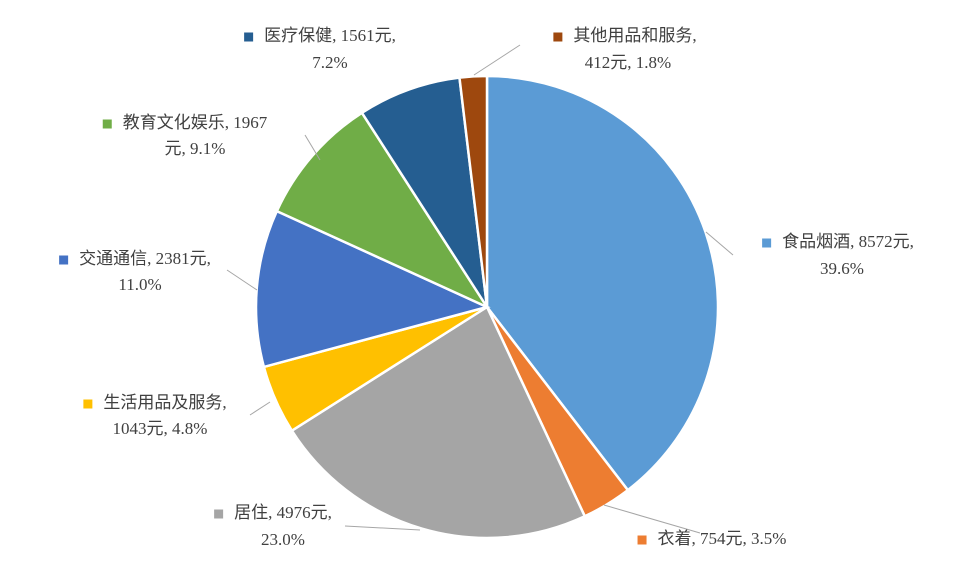 The height and width of the screenshot is (574, 965). I want to click on data-label: 生活用品及服务,, so click(164, 402).